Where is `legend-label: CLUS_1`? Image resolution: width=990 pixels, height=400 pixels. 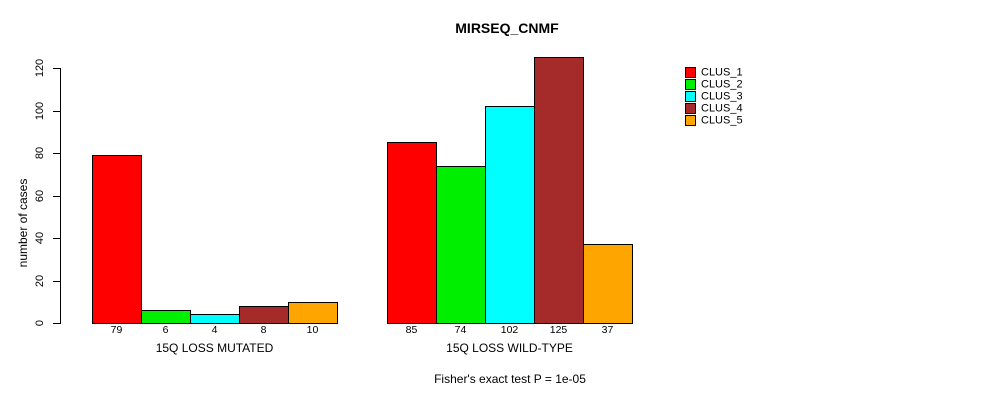 legend-label: CLUS_1 is located at coordinates (722, 72).